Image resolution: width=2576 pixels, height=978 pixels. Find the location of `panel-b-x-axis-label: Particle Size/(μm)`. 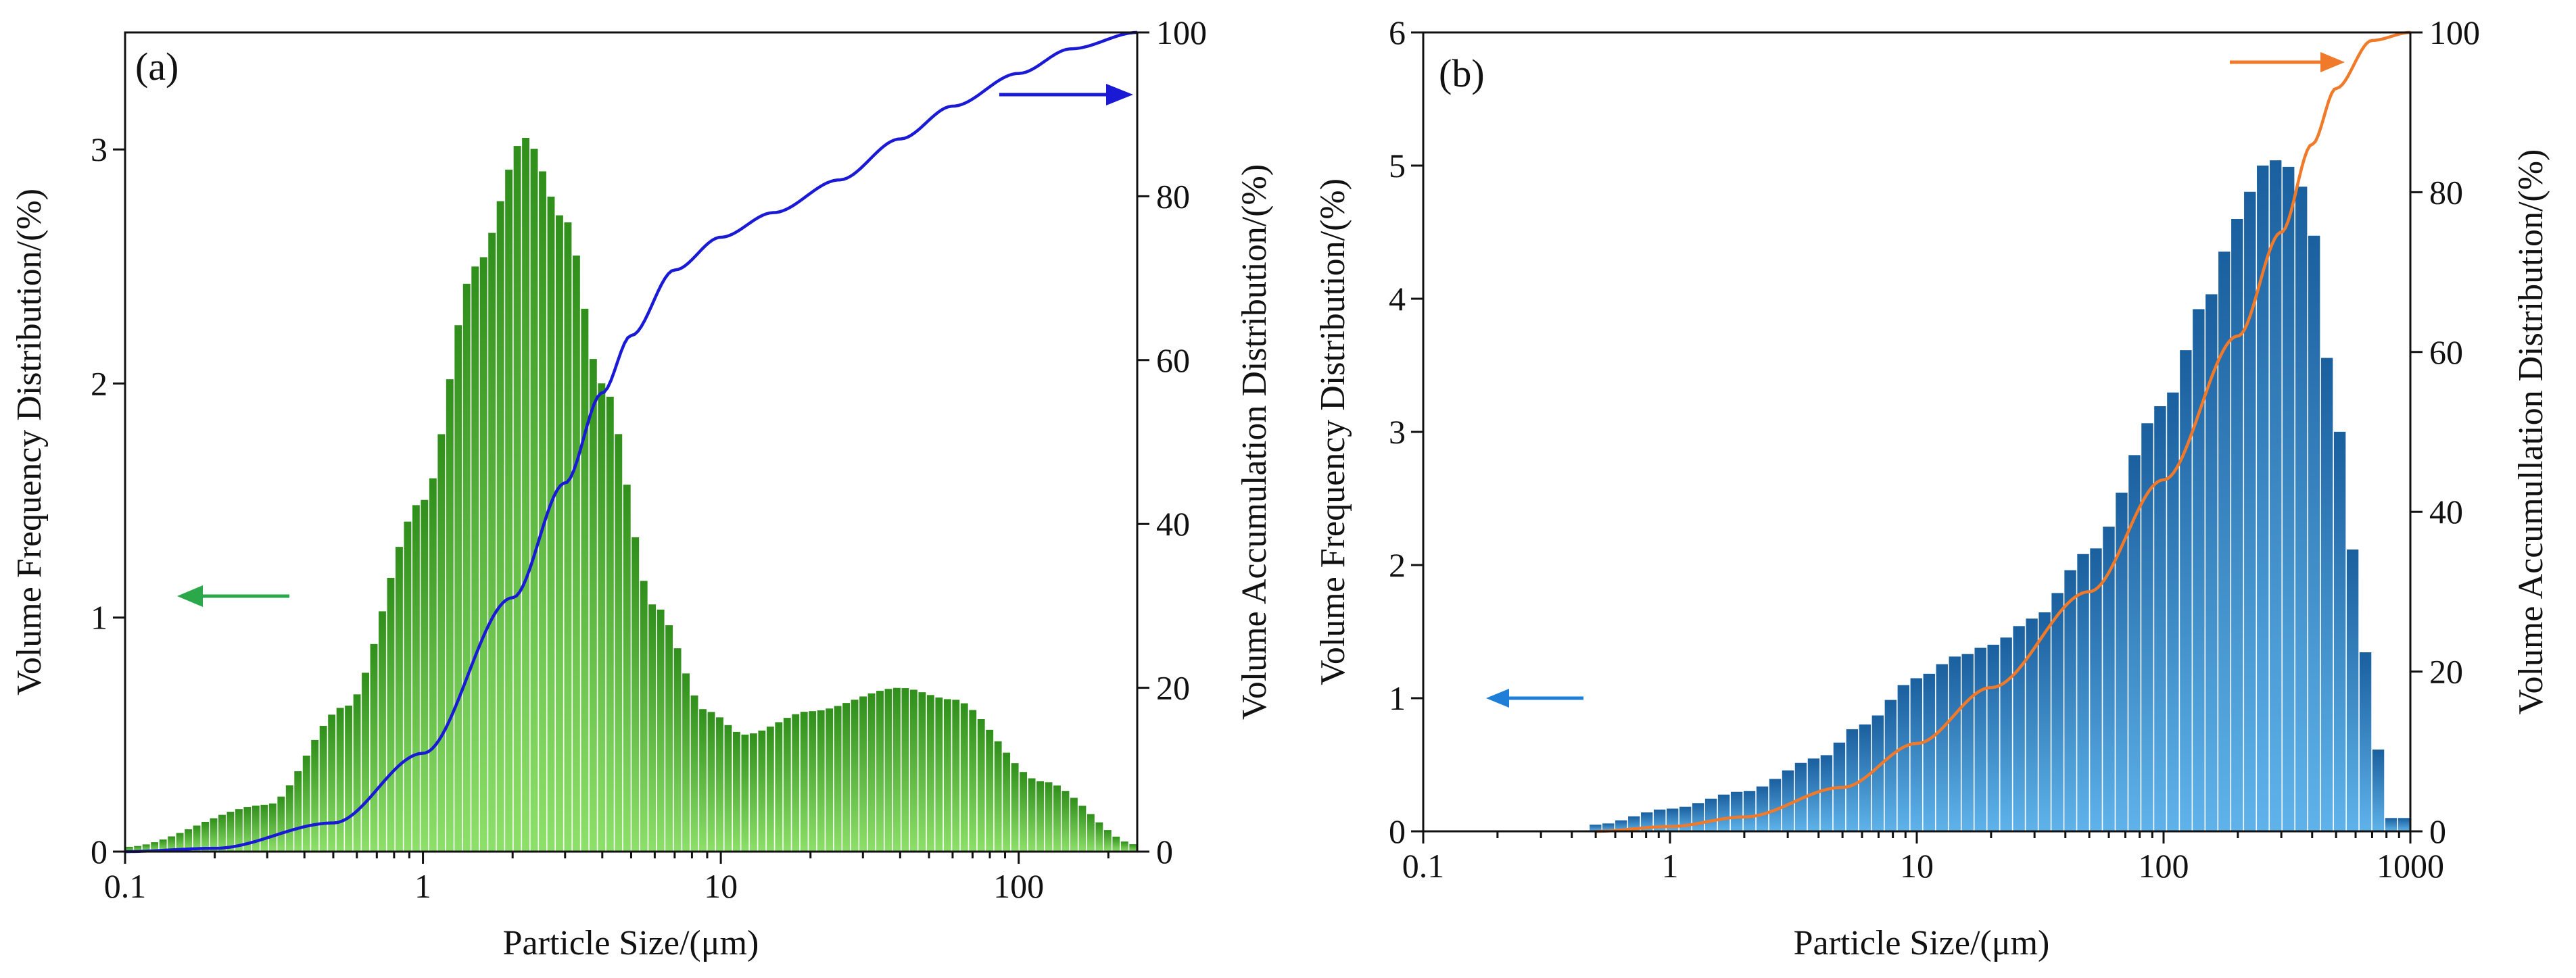

panel-b-x-axis-label: Particle Size/(μm) is located at coordinates (1922, 943).